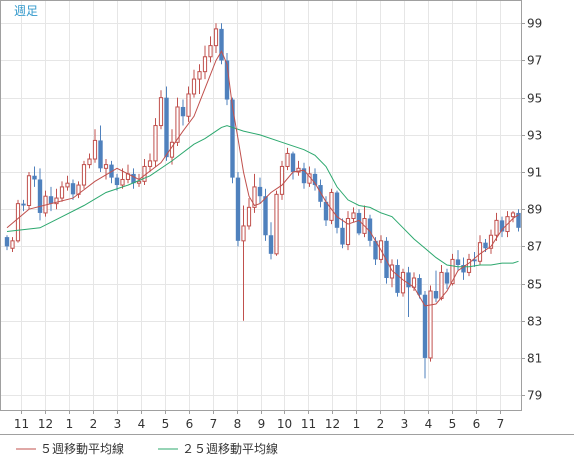 The width and height of the screenshot is (574, 466). What do you see at coordinates (284, 424) in the screenshot?
I see `x-tick-label: 10` at bounding box center [284, 424].